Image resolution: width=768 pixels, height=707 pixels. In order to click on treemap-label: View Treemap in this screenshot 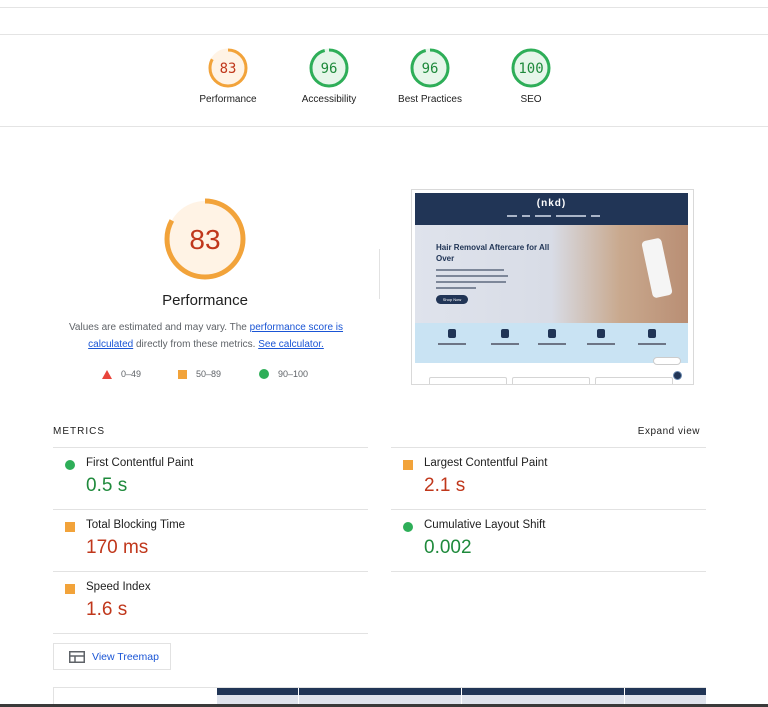, I will do `click(125, 656)`.